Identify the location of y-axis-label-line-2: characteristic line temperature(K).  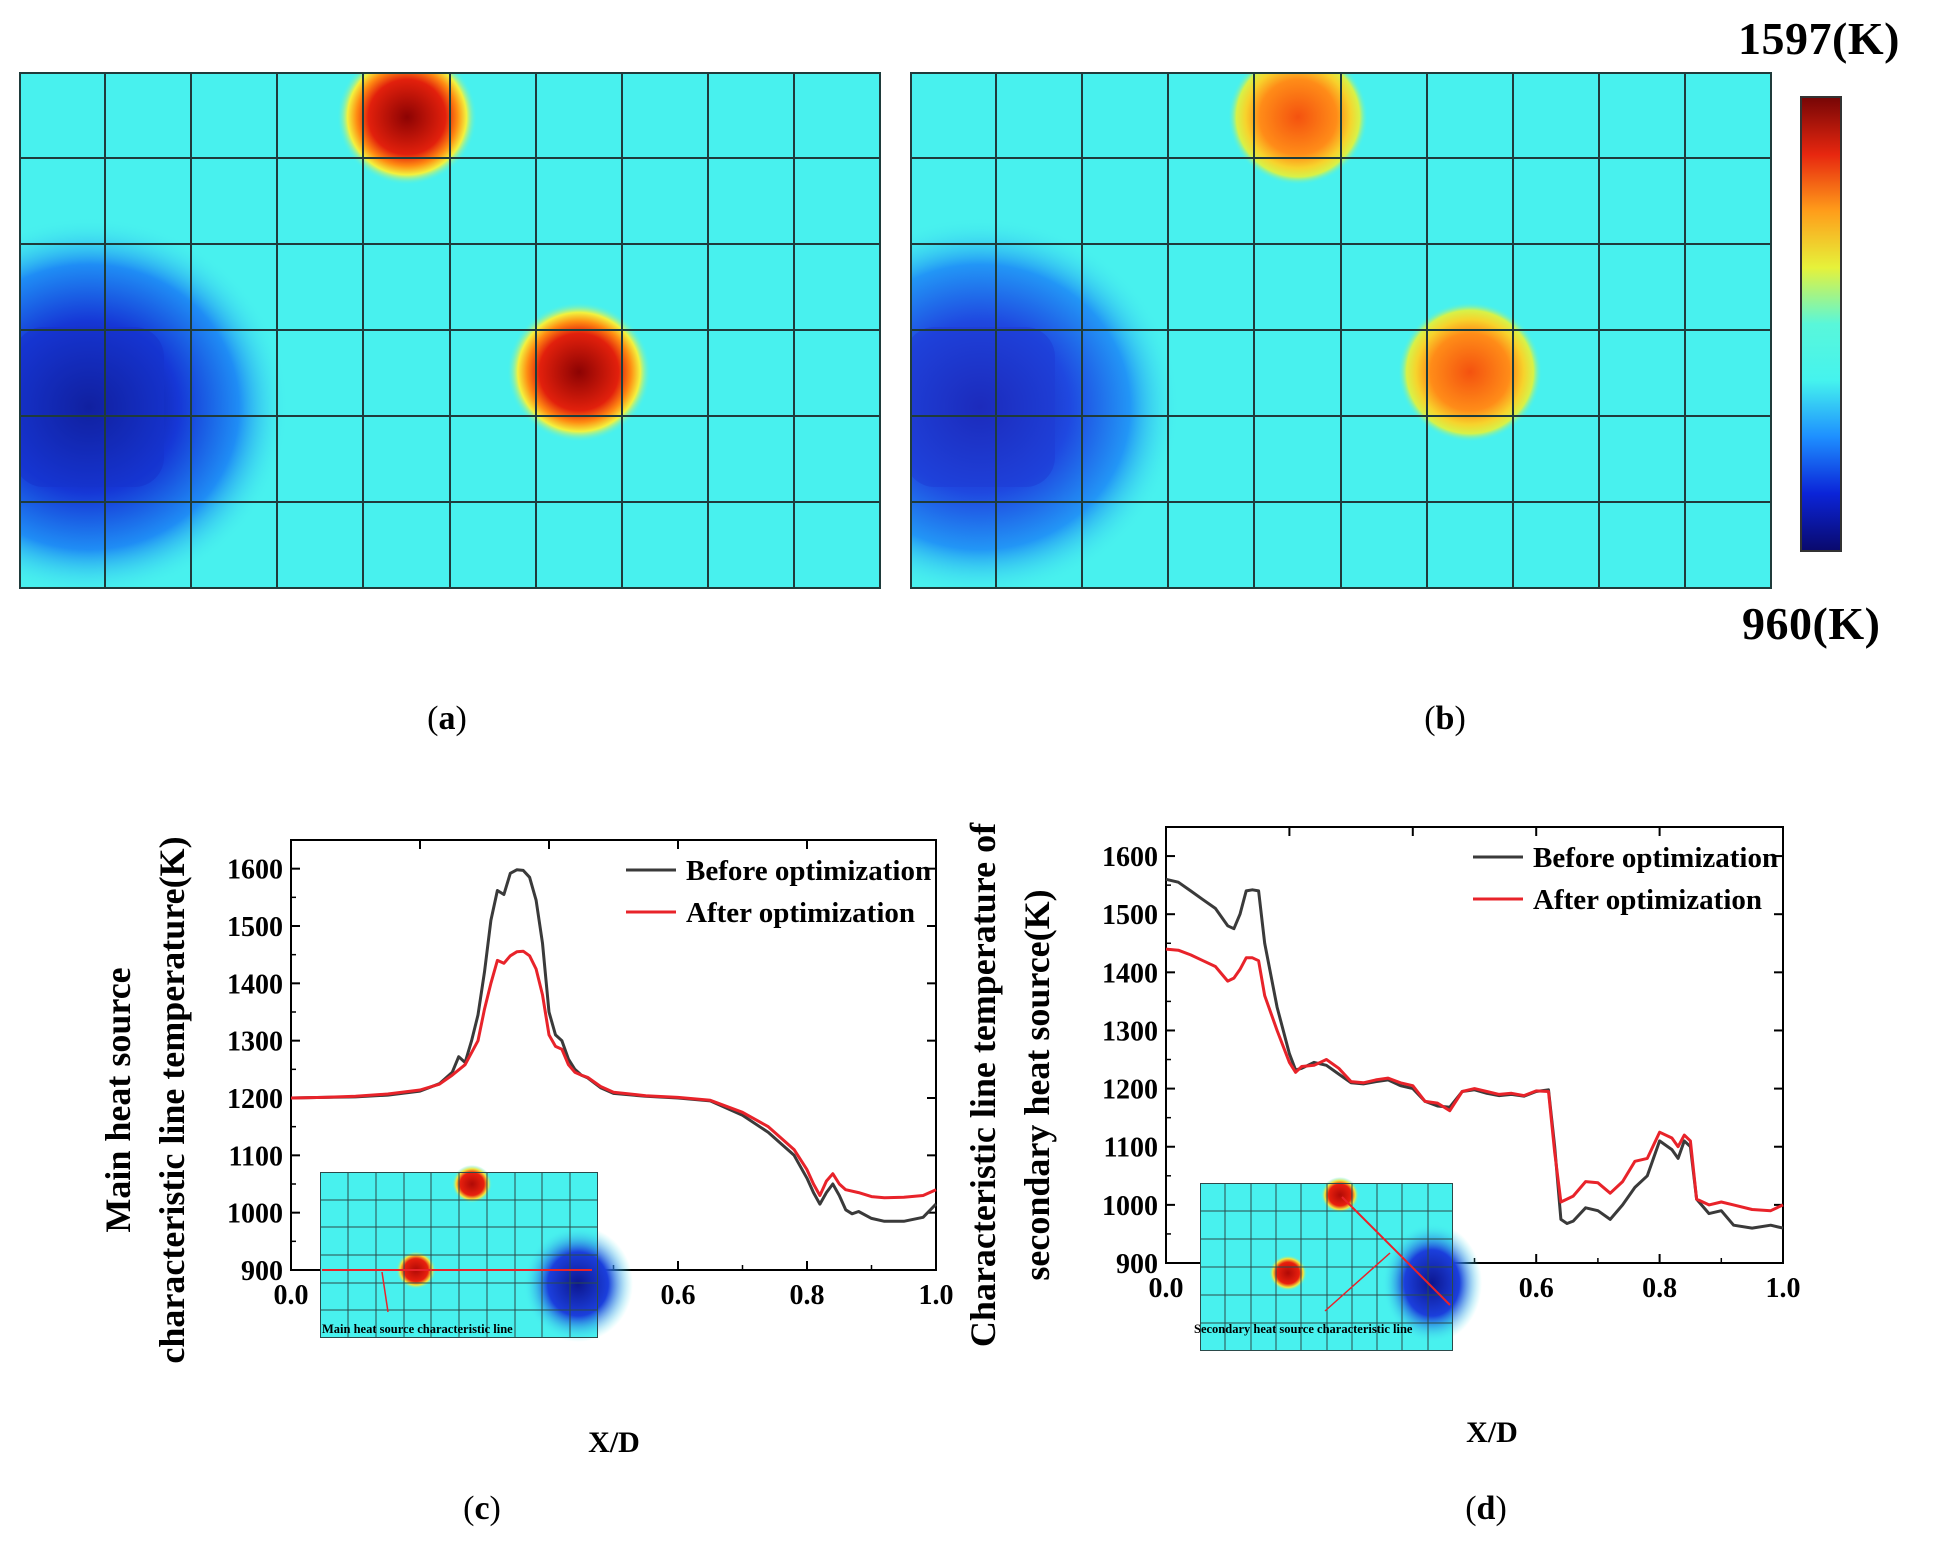
(172, 1099).